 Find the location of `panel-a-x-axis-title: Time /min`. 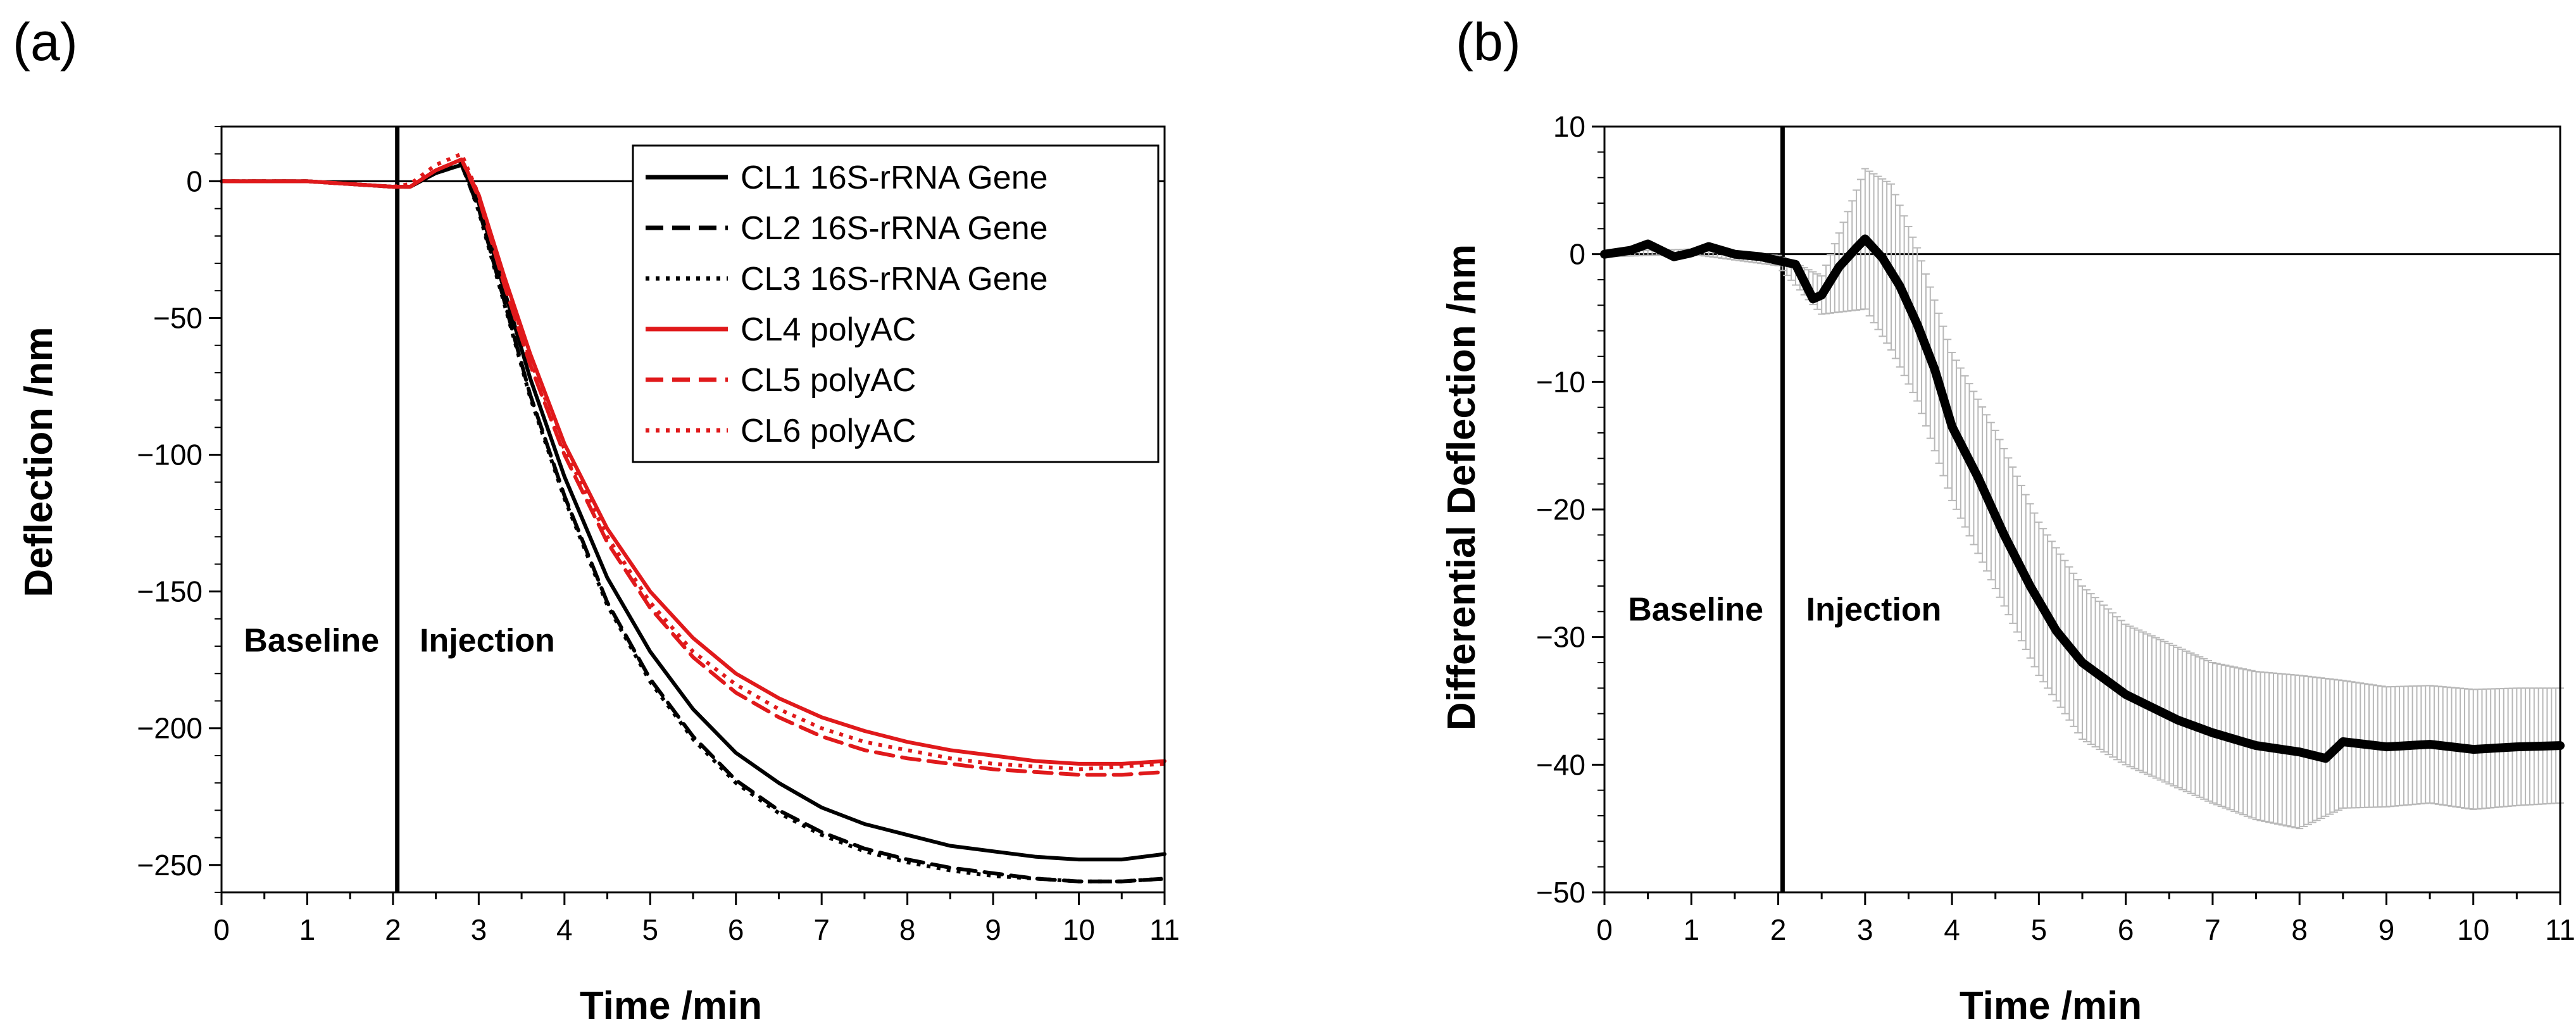

panel-a-x-axis-title: Time /min is located at coordinates (671, 1006).